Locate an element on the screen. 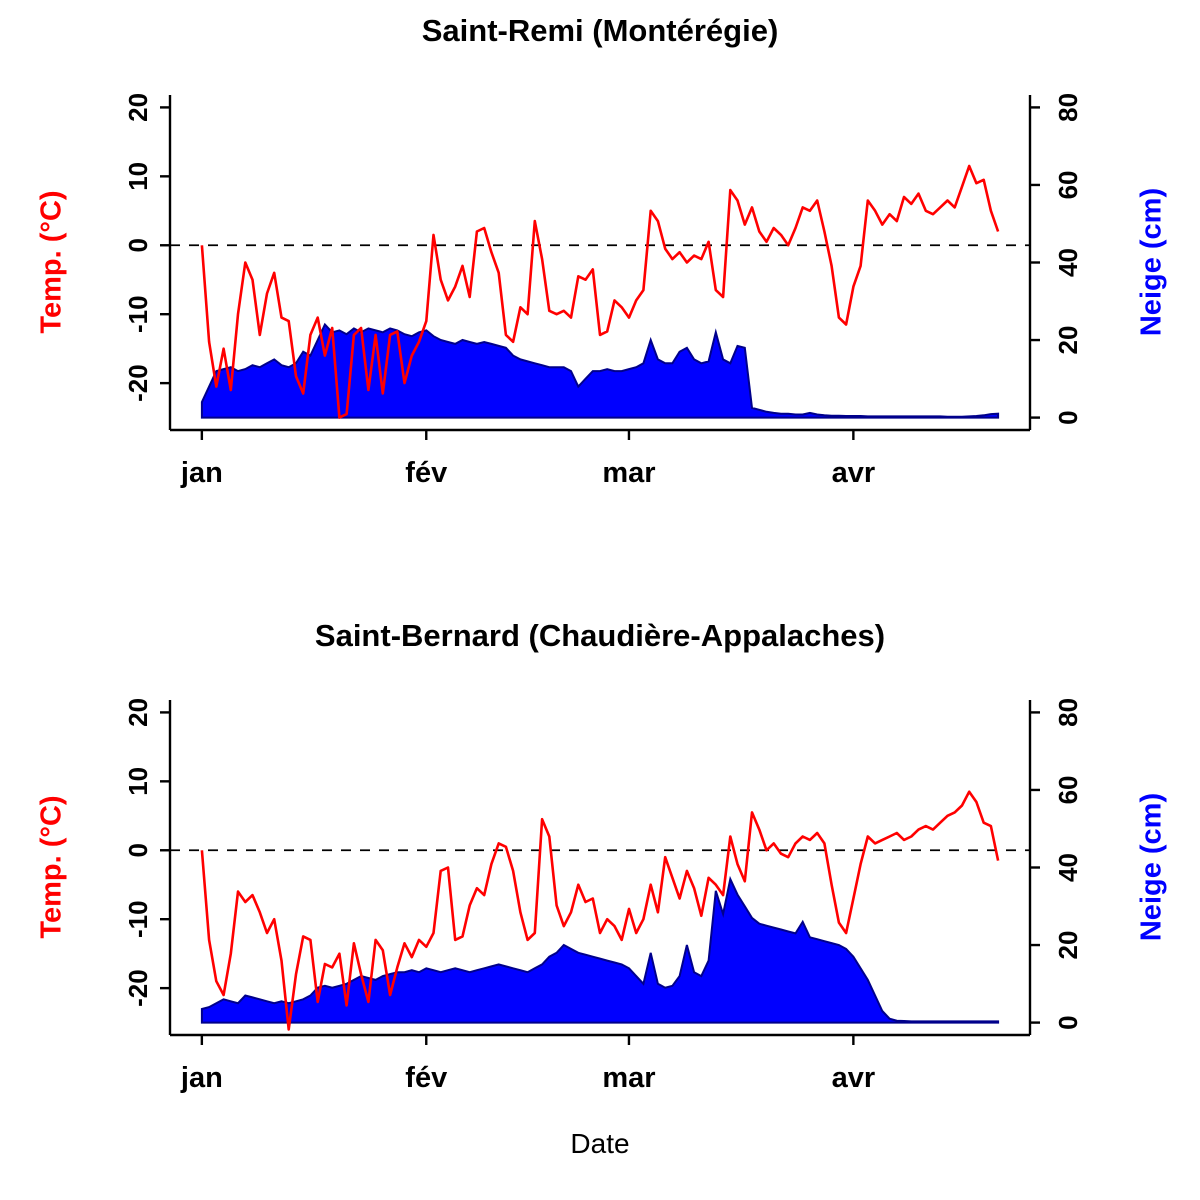 This screenshot has height=1200, width=1200. x-axis-label-date: Date is located at coordinates (600, 1143).